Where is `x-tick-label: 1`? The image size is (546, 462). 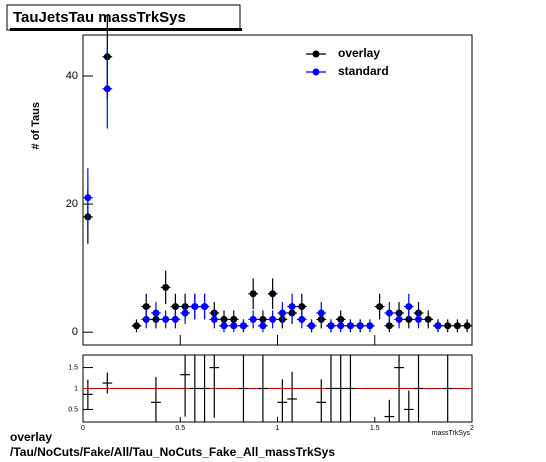
x-tick-label: 1 is located at coordinates (278, 428).